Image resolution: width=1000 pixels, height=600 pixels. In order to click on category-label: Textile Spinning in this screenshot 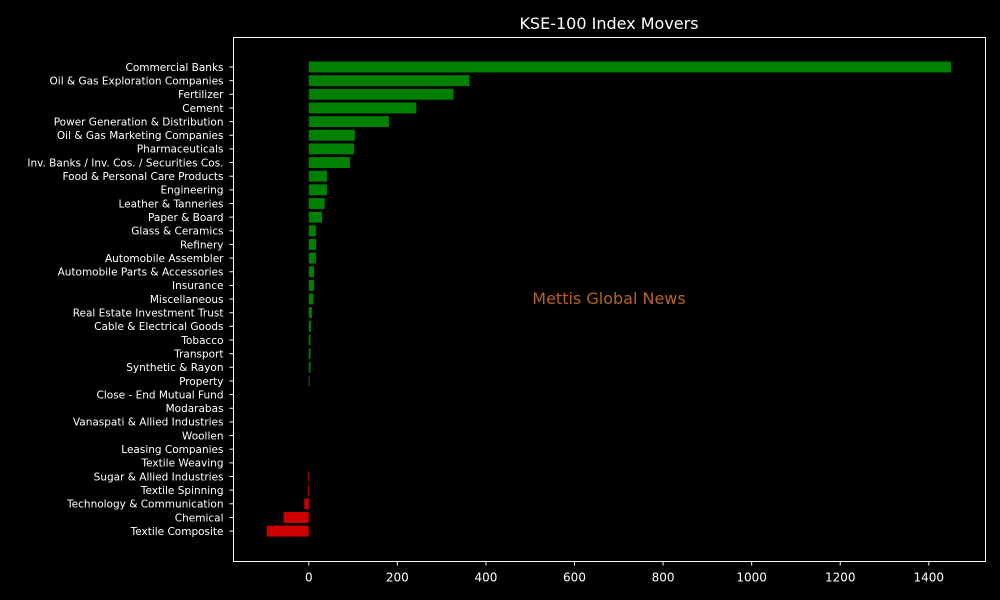, I will do `click(182, 491)`.